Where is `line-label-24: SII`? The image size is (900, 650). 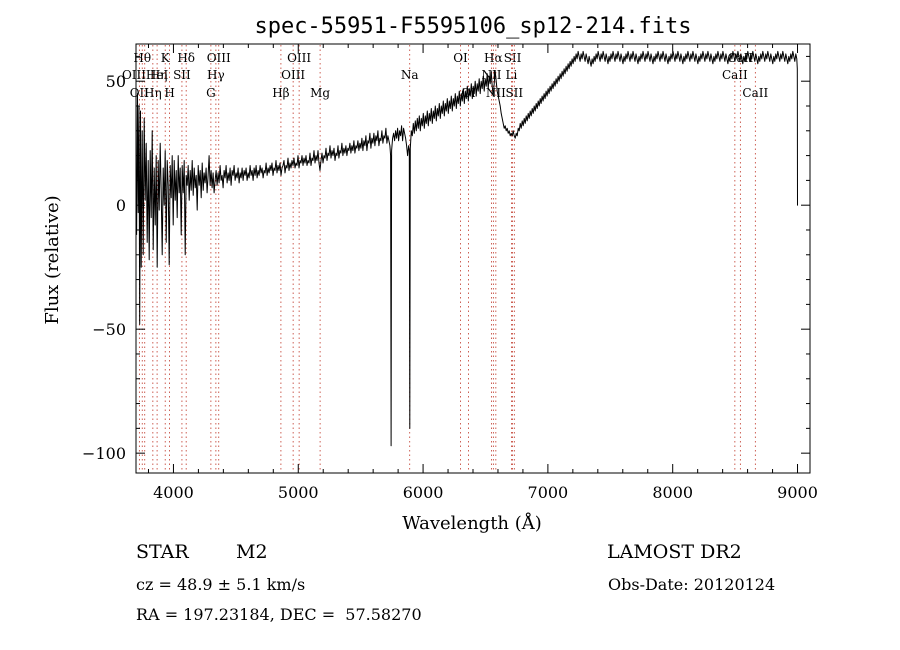
line-label-24: SII is located at coordinates (514, 93).